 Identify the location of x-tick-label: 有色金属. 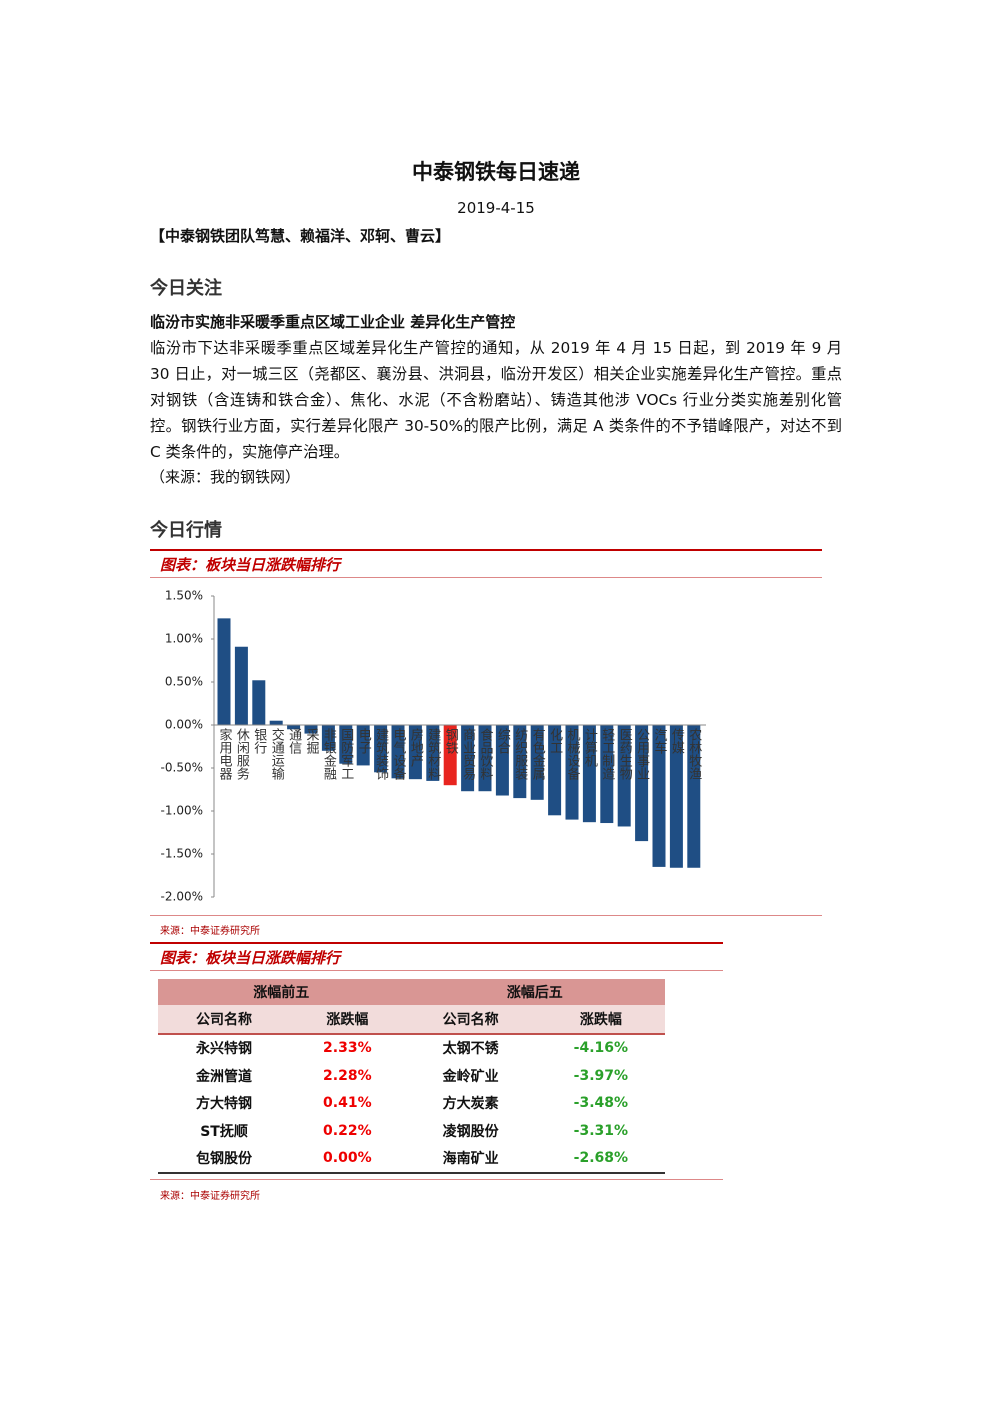
(538, 754).